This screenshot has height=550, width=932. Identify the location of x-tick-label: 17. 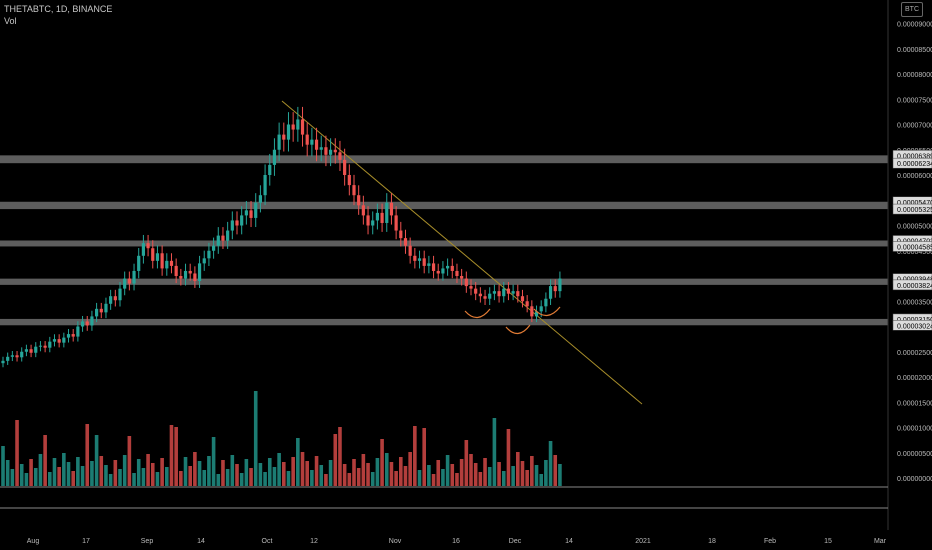
(86, 541).